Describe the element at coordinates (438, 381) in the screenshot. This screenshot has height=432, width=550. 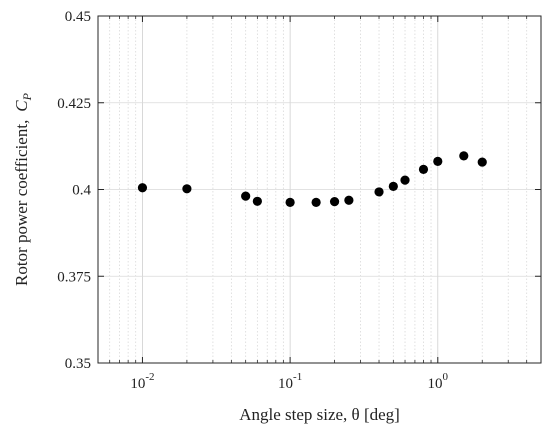
I see `x-tick-label: 10⁰` at that location.